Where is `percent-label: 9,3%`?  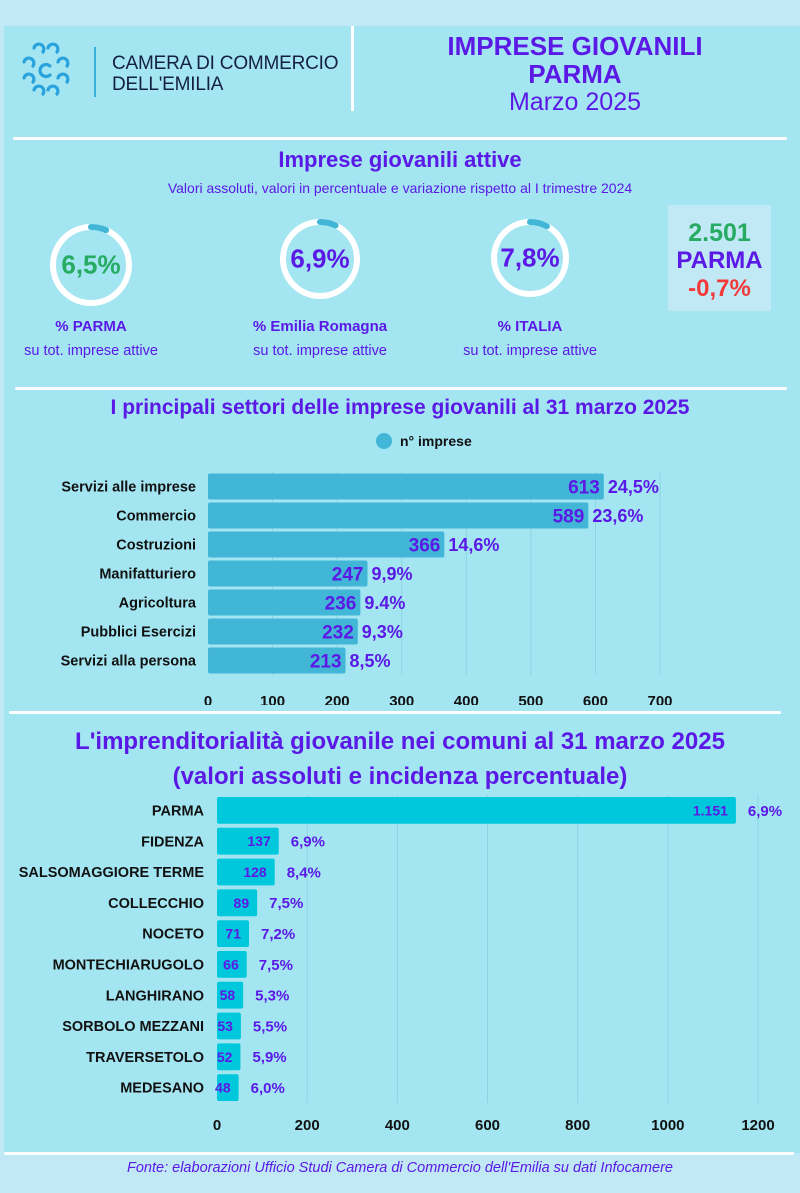 percent-label: 9,3% is located at coordinates (382, 632).